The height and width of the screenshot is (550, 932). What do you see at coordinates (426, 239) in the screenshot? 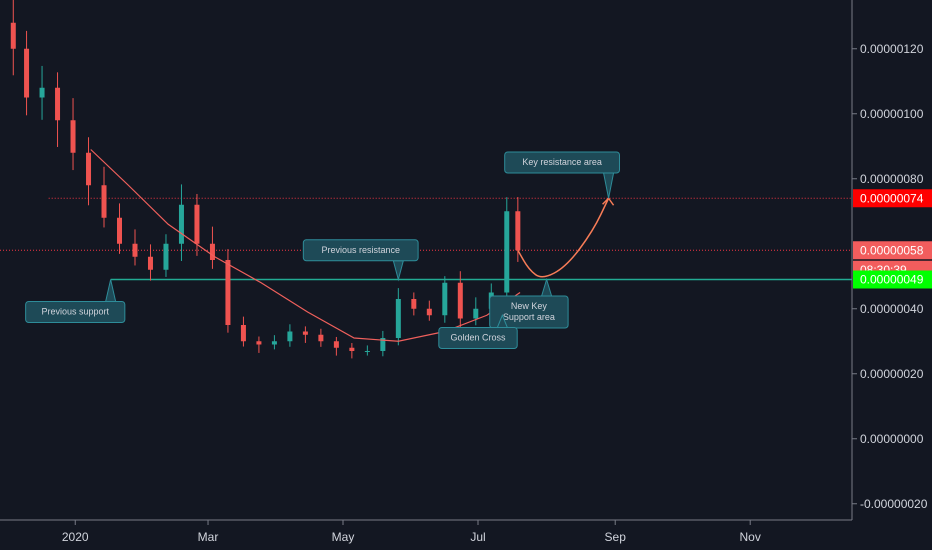
I see `level-lines` at bounding box center [426, 239].